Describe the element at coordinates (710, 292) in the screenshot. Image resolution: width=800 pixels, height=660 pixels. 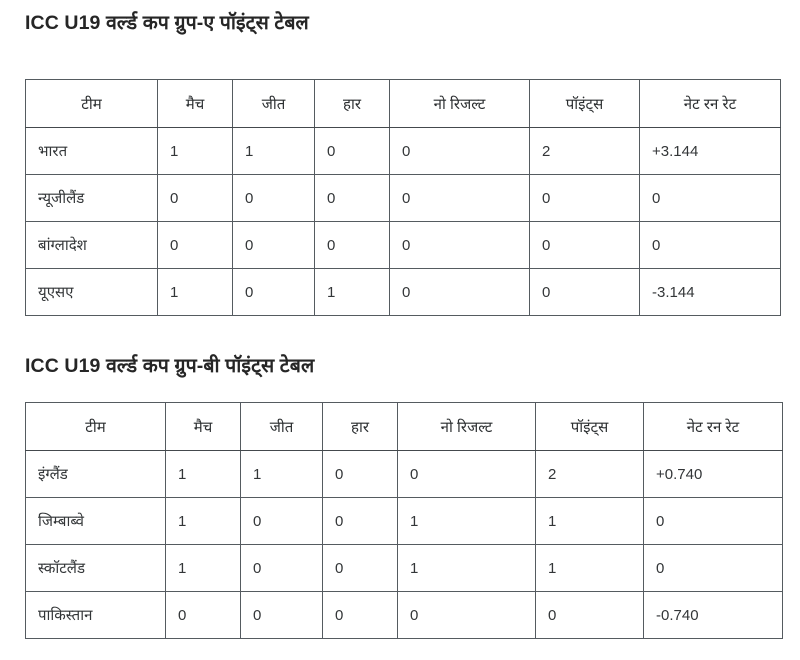
I see `cell-net-run-rate: -3.144` at that location.